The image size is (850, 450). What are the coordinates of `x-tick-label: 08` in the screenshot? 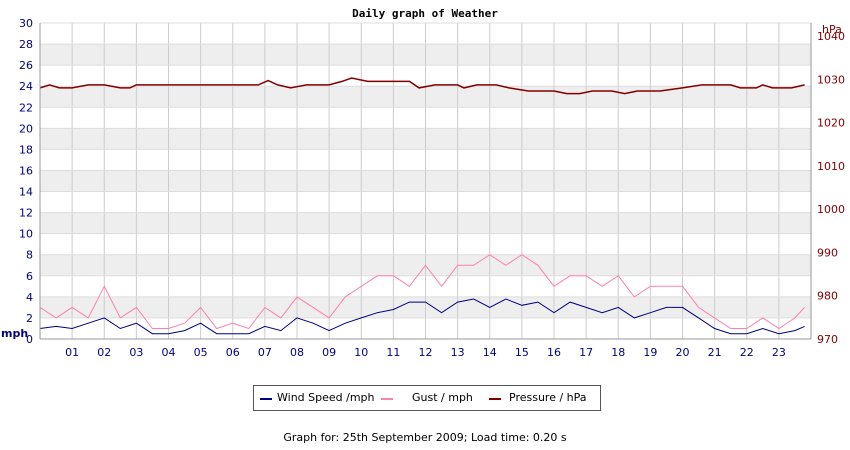 It's located at (297, 352).